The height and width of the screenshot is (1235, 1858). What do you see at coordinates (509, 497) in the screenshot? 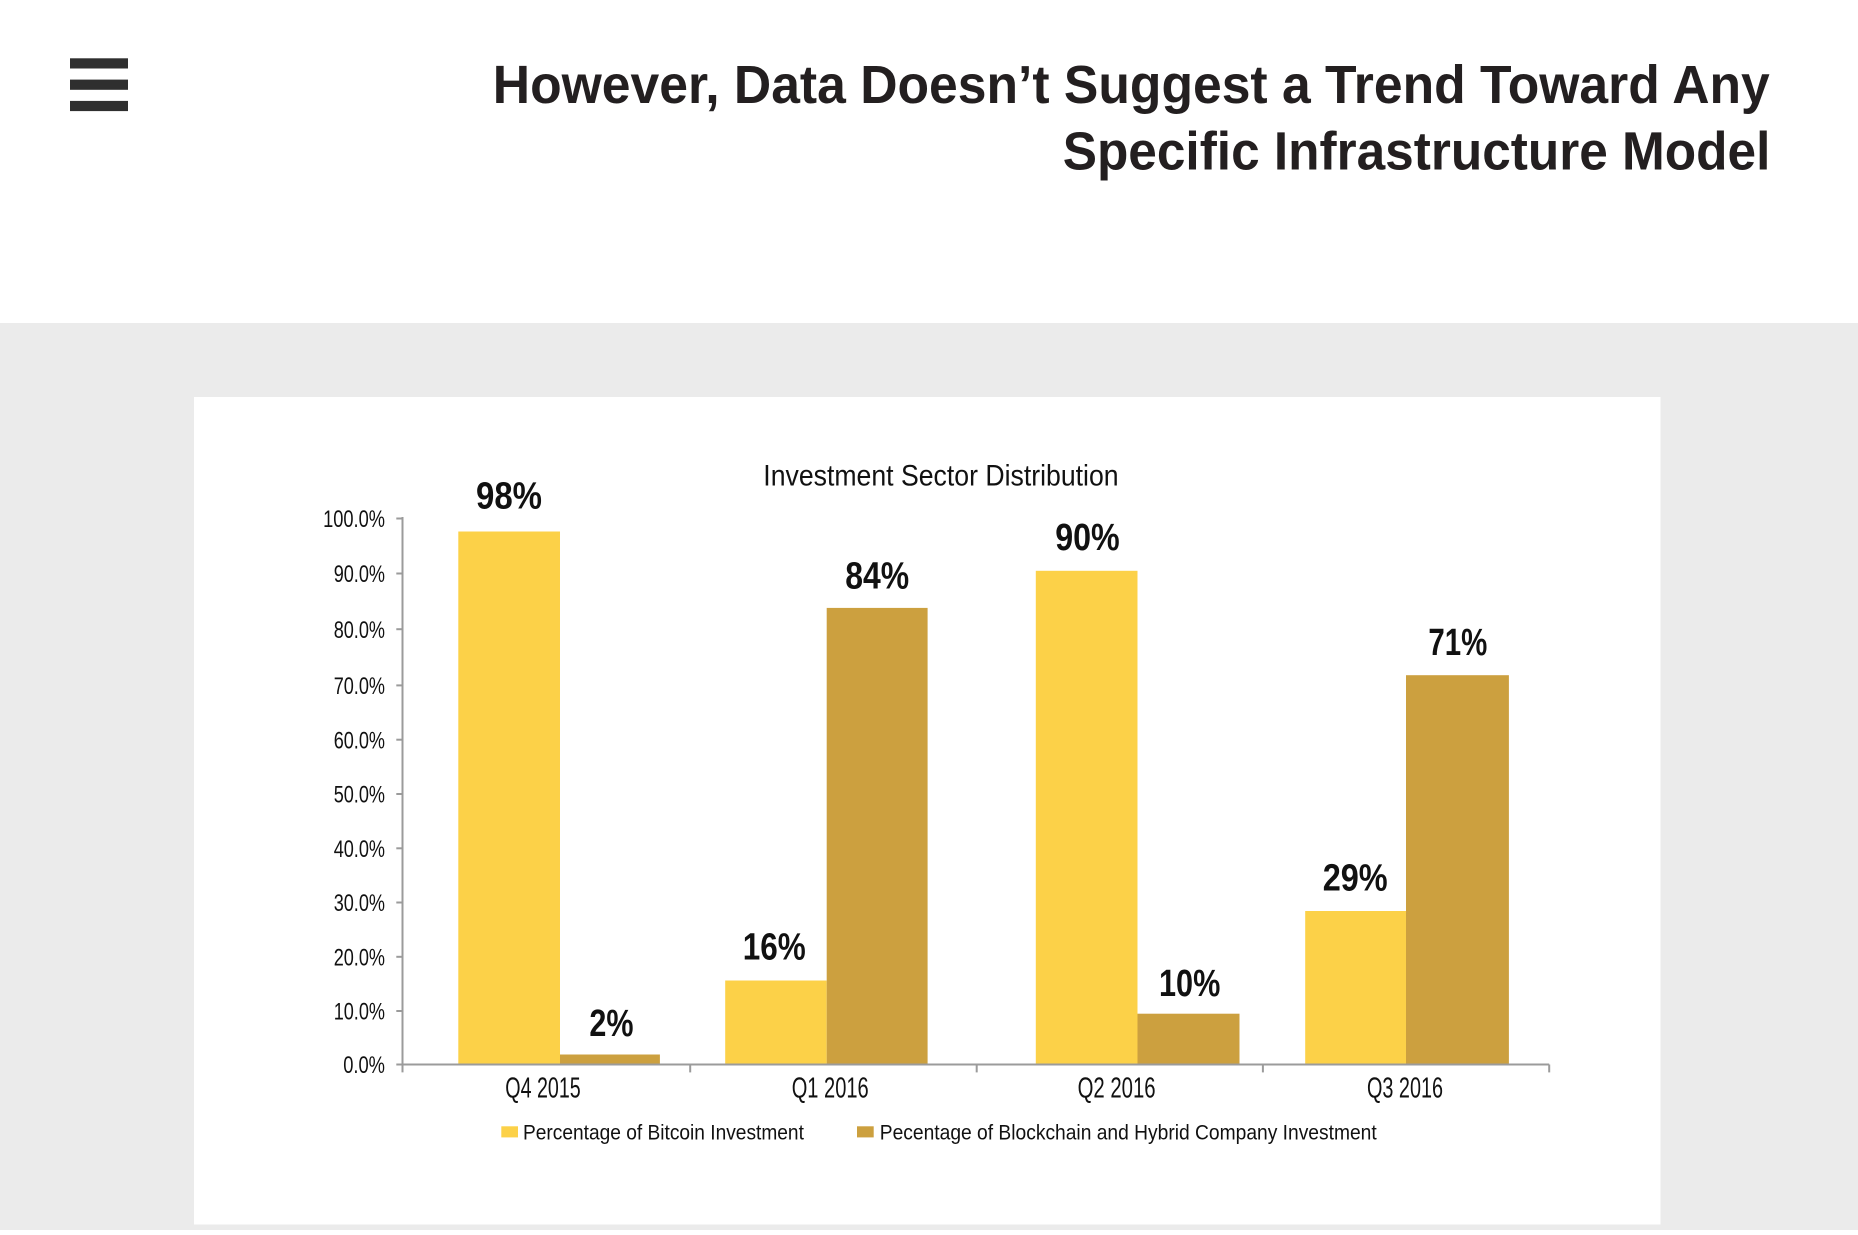
I see `svg-text: 98%` at bounding box center [509, 497].